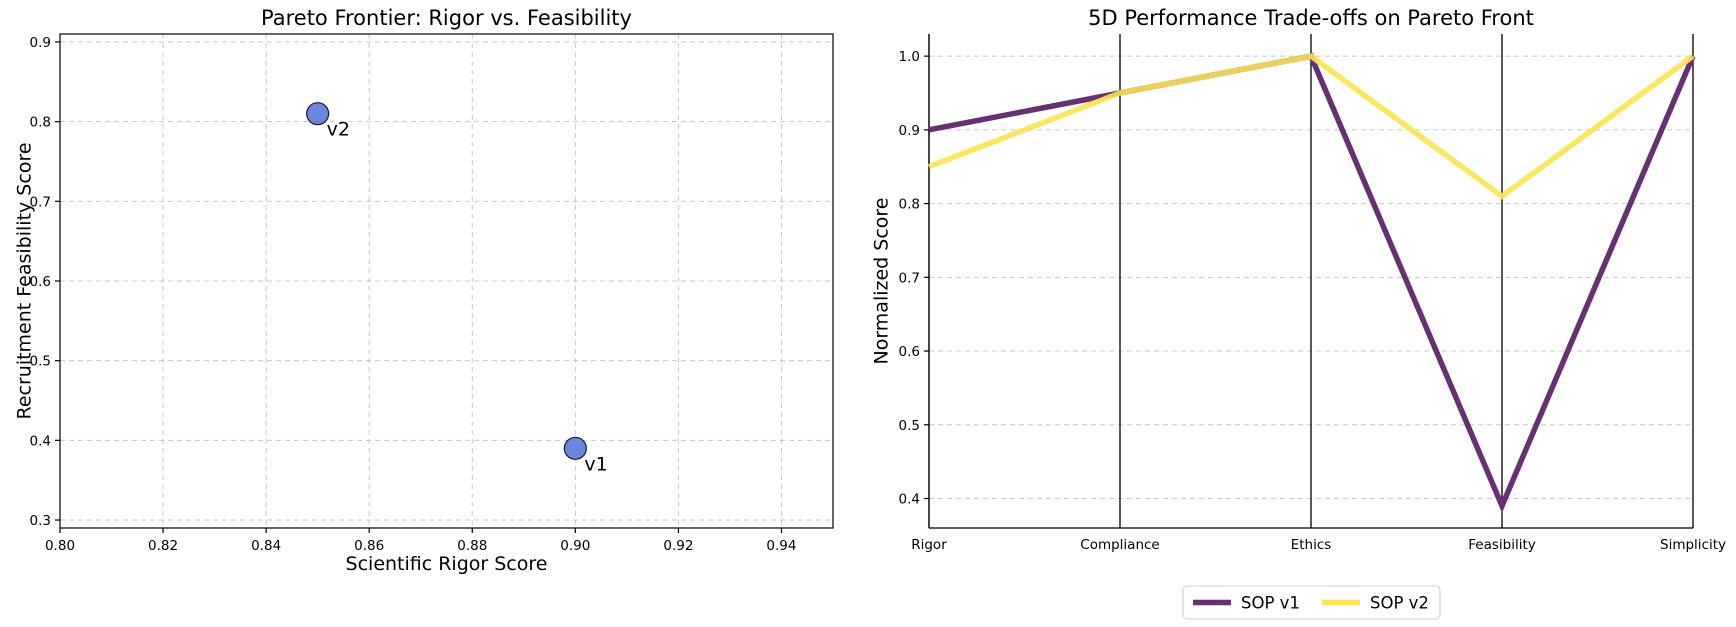  What do you see at coordinates (909, 205) in the screenshot?
I see `line-y-tick-label: 0.8` at bounding box center [909, 205].